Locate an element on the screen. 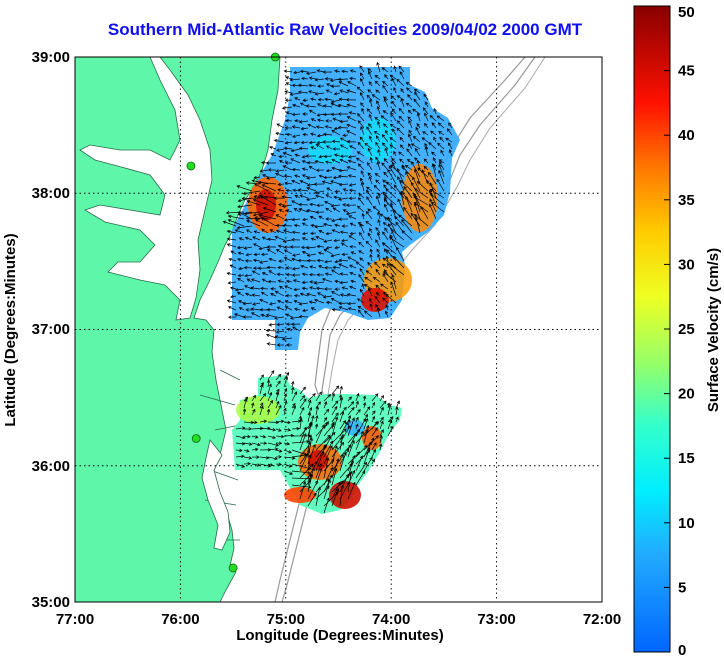 The image size is (724, 659). x-axis-label: Longitude (Degrees:Minutes) is located at coordinates (340, 635).